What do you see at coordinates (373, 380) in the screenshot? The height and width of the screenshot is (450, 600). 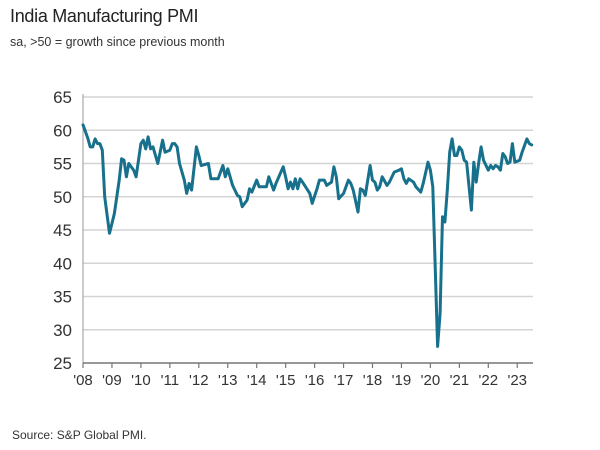 I see `x-tick-label: '18` at bounding box center [373, 380].